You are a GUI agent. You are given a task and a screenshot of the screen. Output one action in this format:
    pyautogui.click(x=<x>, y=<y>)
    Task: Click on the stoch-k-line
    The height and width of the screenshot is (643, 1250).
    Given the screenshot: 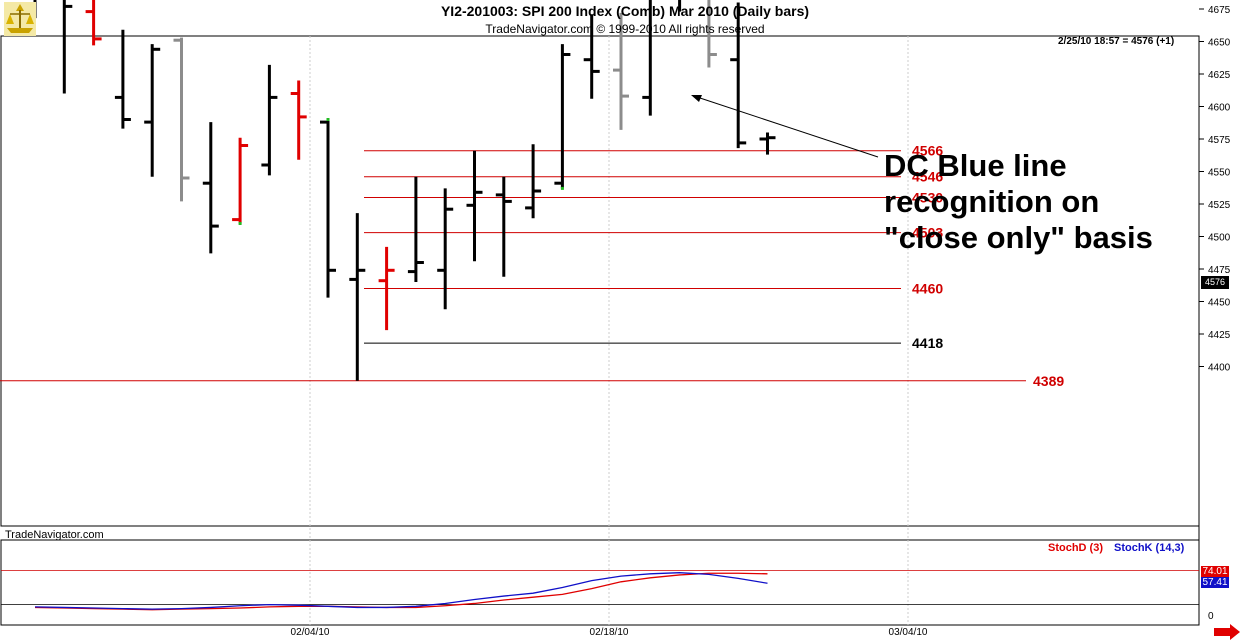 What is the action you would take?
    pyautogui.click(x=401, y=591)
    